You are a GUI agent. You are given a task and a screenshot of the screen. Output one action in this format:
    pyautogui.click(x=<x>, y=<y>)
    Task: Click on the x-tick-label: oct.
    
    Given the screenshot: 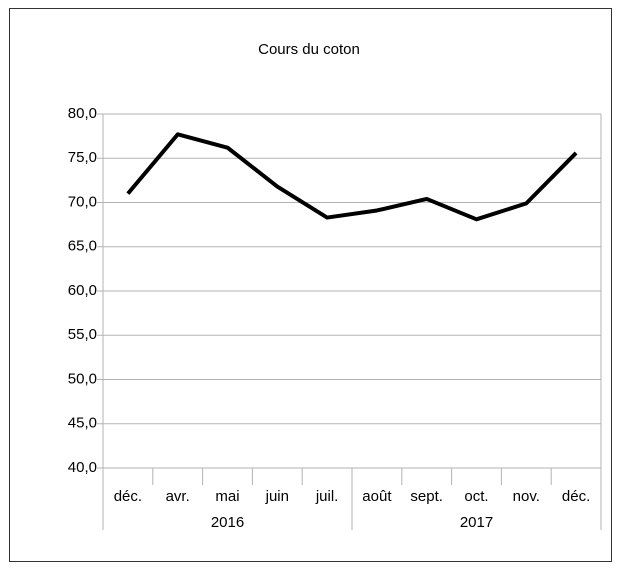 What is the action you would take?
    pyautogui.click(x=476, y=496)
    